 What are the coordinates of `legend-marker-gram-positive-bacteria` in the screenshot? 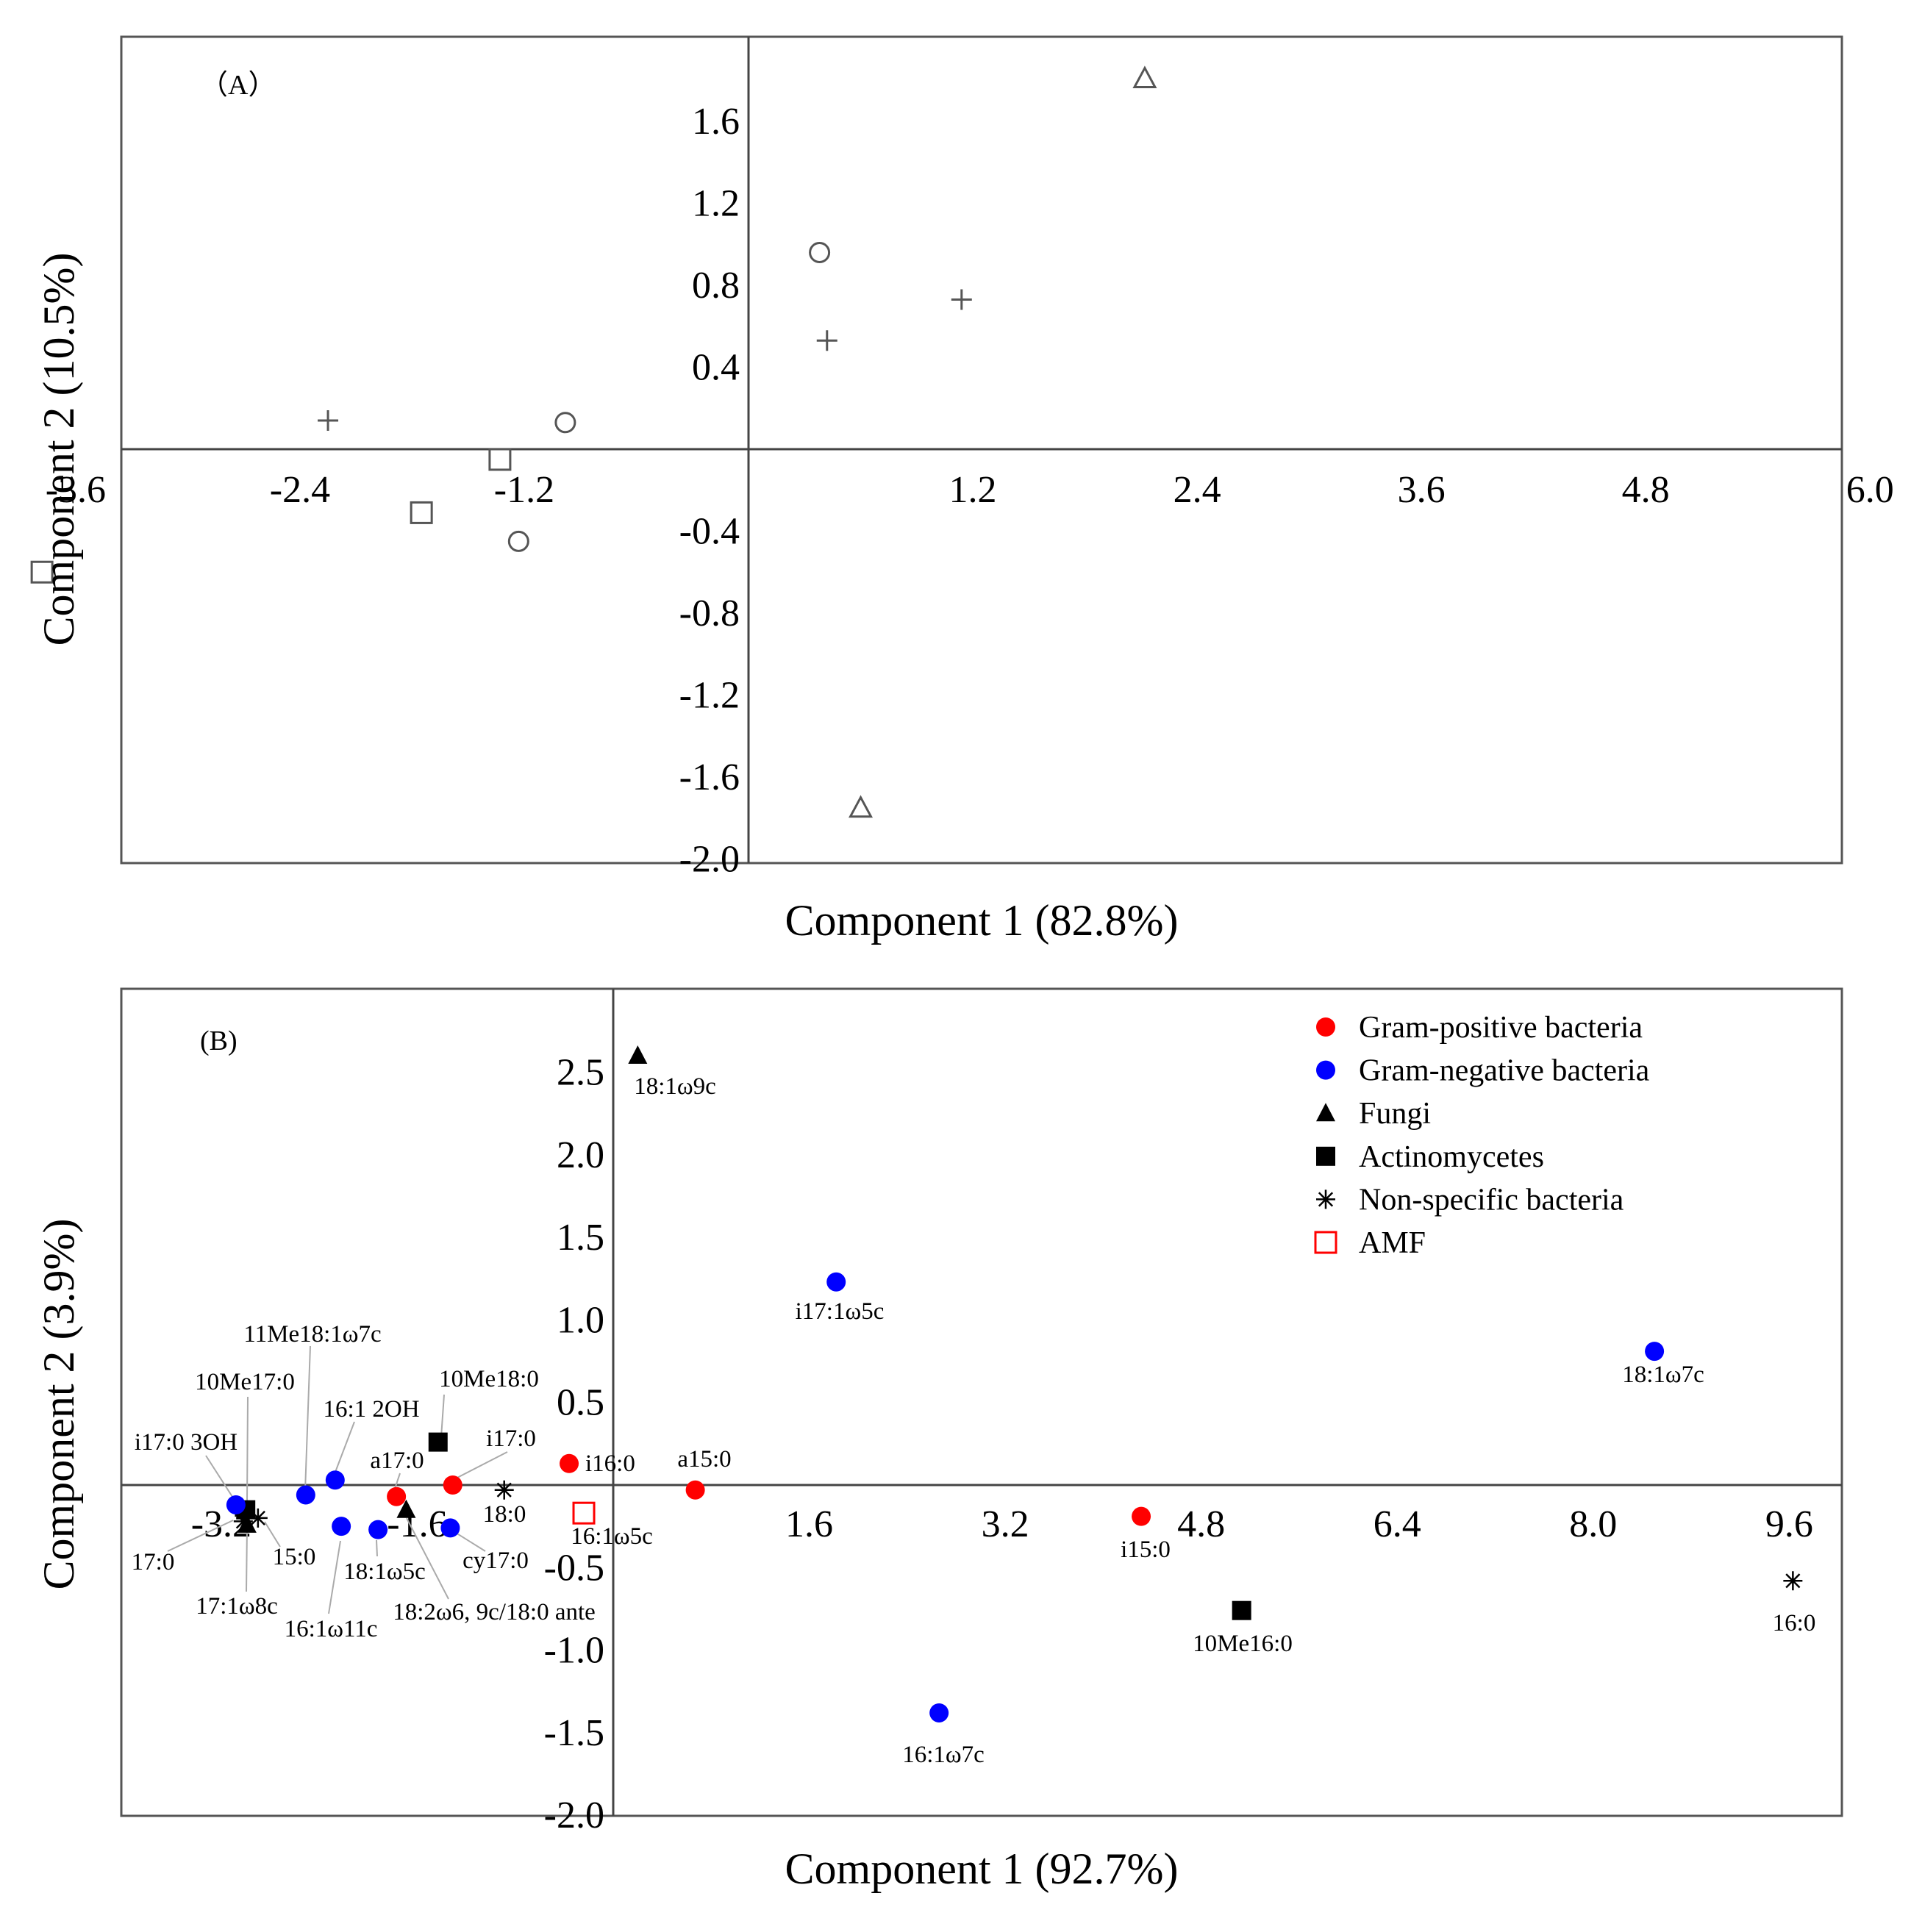 It's located at (1325, 1027).